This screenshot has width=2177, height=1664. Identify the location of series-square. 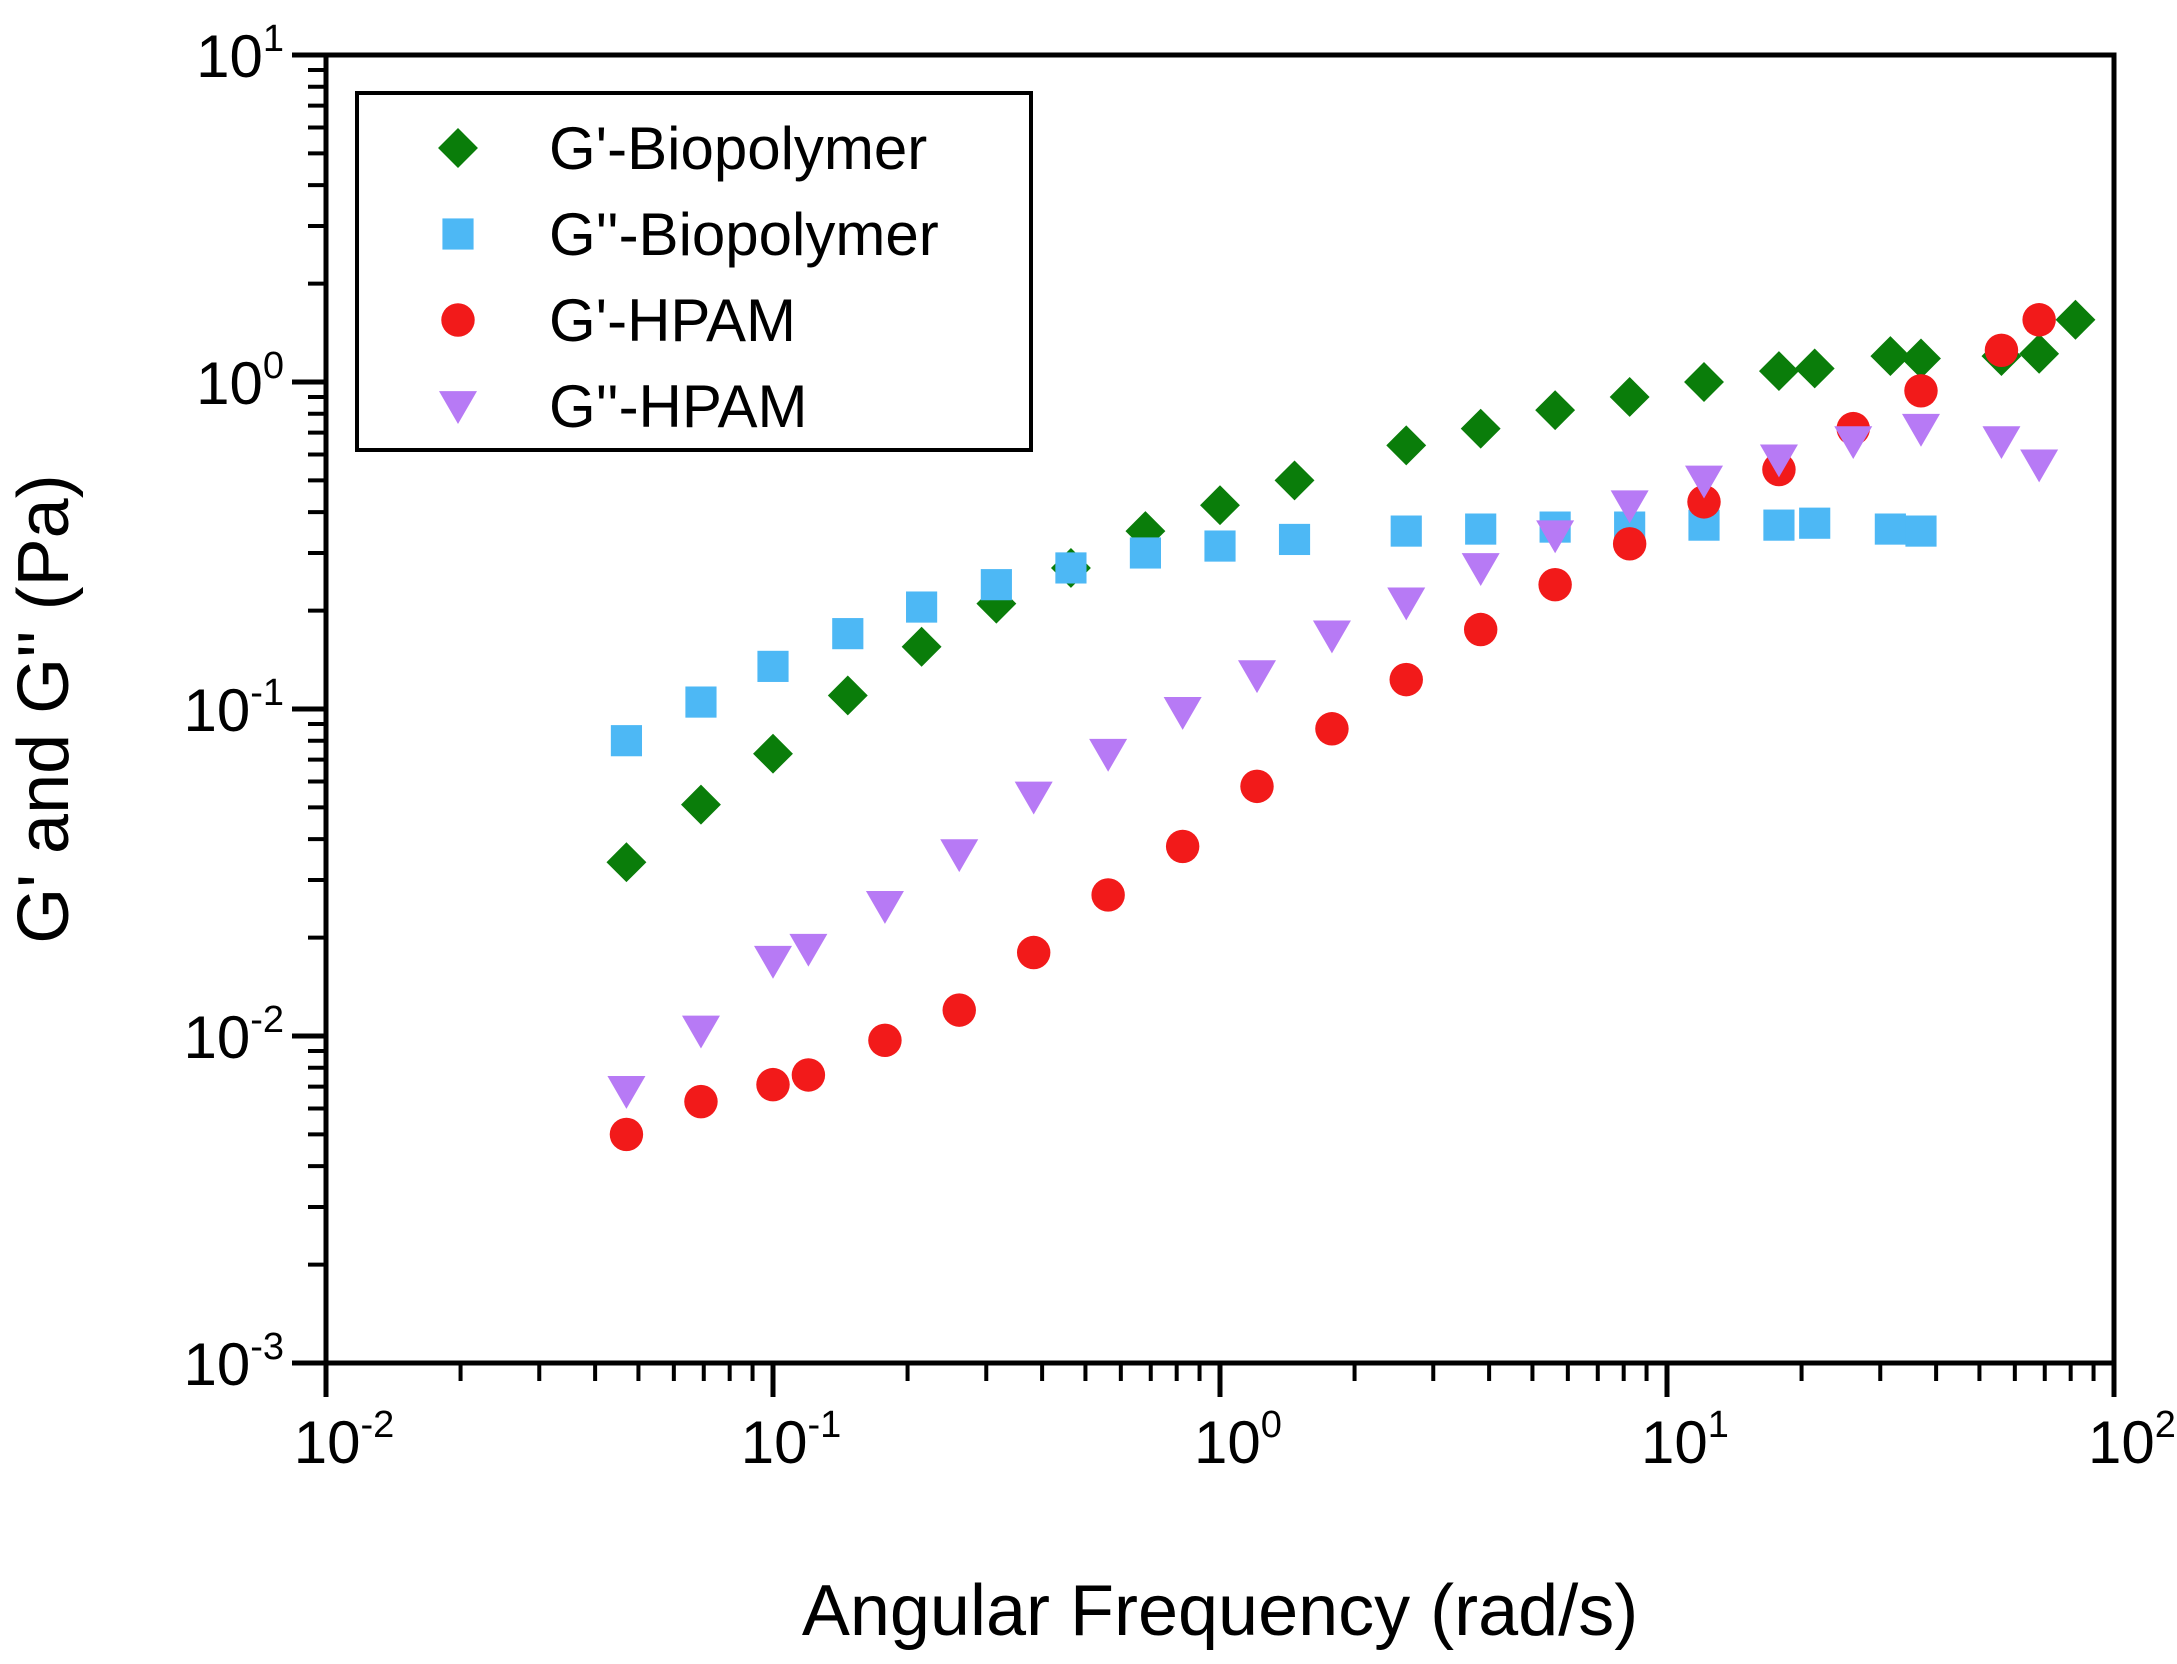
(1273, 632).